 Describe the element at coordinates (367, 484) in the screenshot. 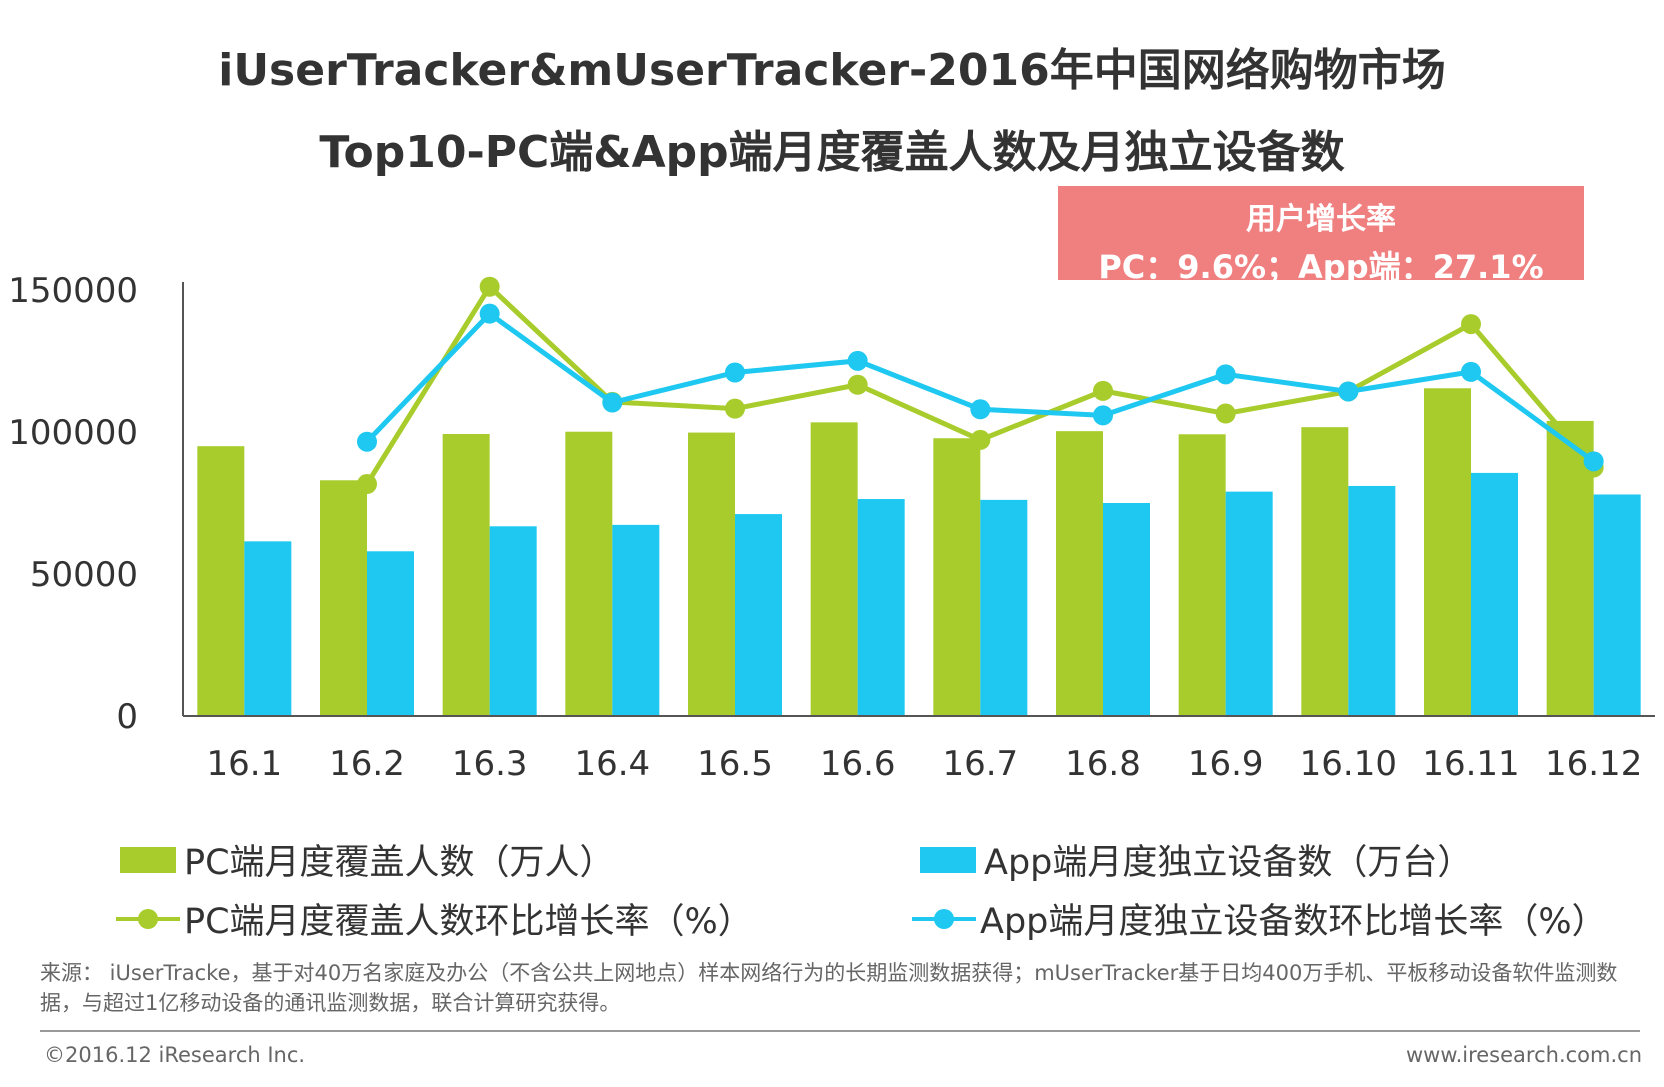

I see `pc-rate-point-16.2` at that location.